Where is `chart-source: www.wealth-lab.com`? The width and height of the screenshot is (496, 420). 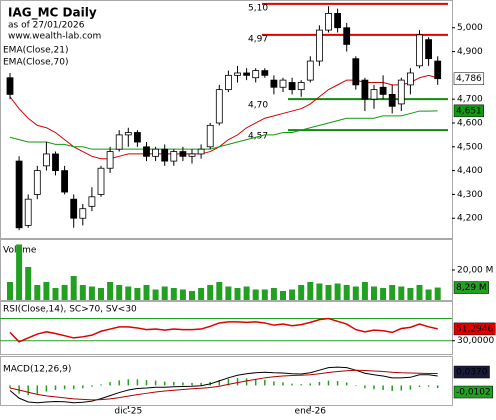
chart-source: www.wealth-lab.com is located at coordinates (54, 37).